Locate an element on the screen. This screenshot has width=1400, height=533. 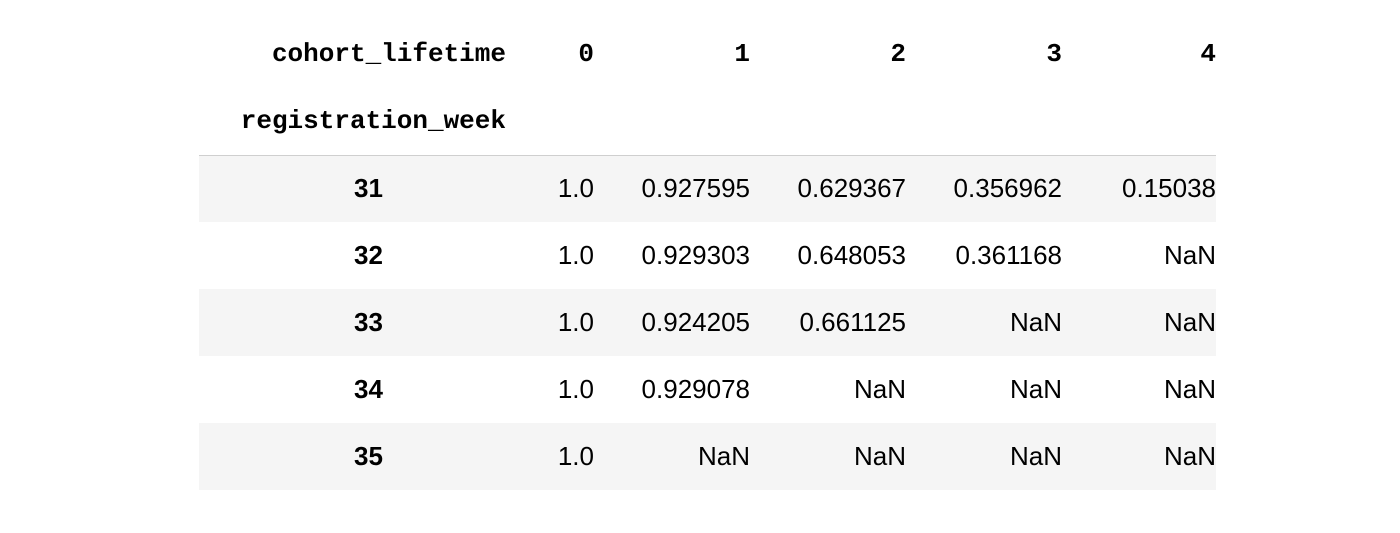
table-cell: 0.356962 is located at coordinates (1007, 188).